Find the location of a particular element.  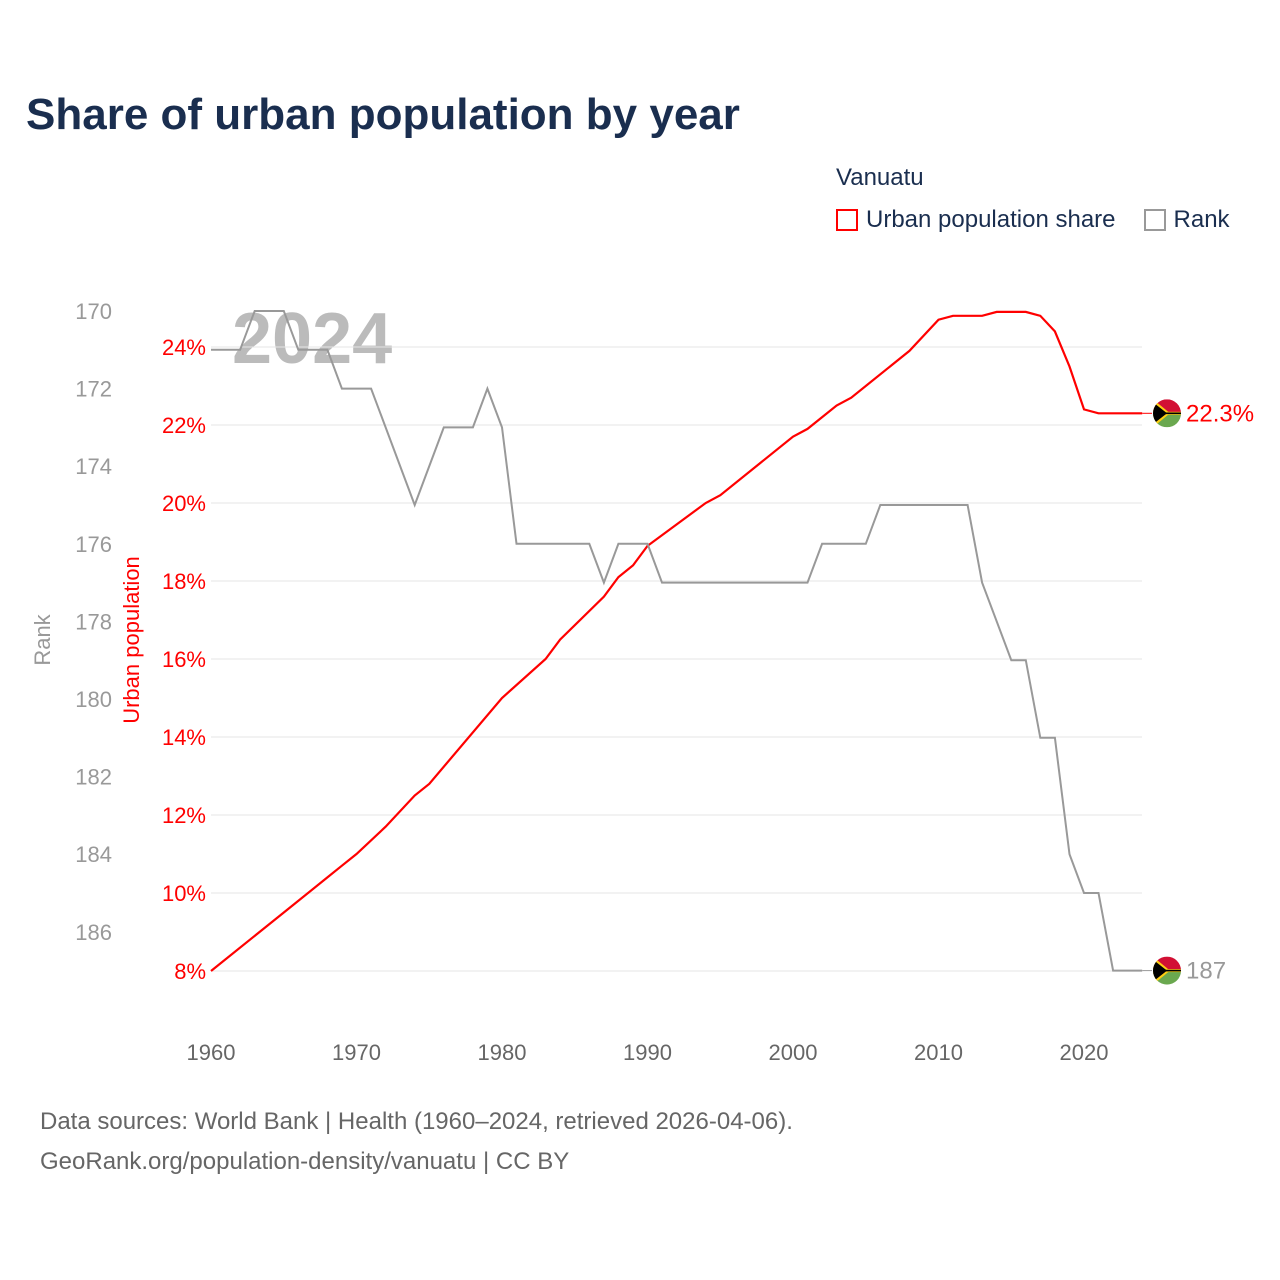

chart-title: Share of urban population by year is located at coordinates (383, 114).